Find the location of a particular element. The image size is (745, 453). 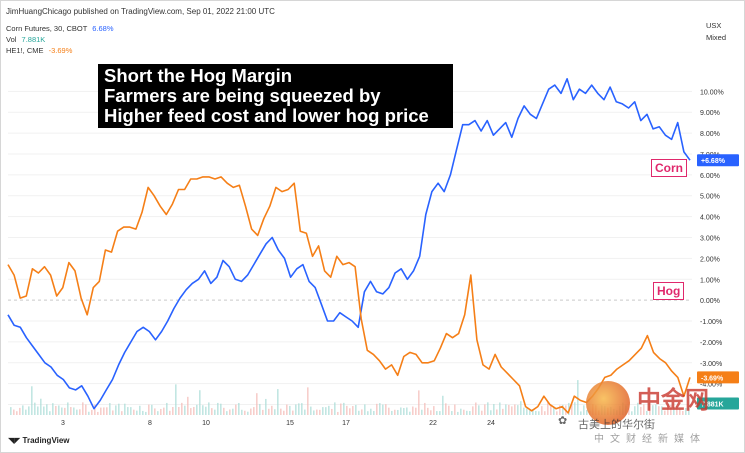

y-tick-label: 8.00% is located at coordinates (710, 134).